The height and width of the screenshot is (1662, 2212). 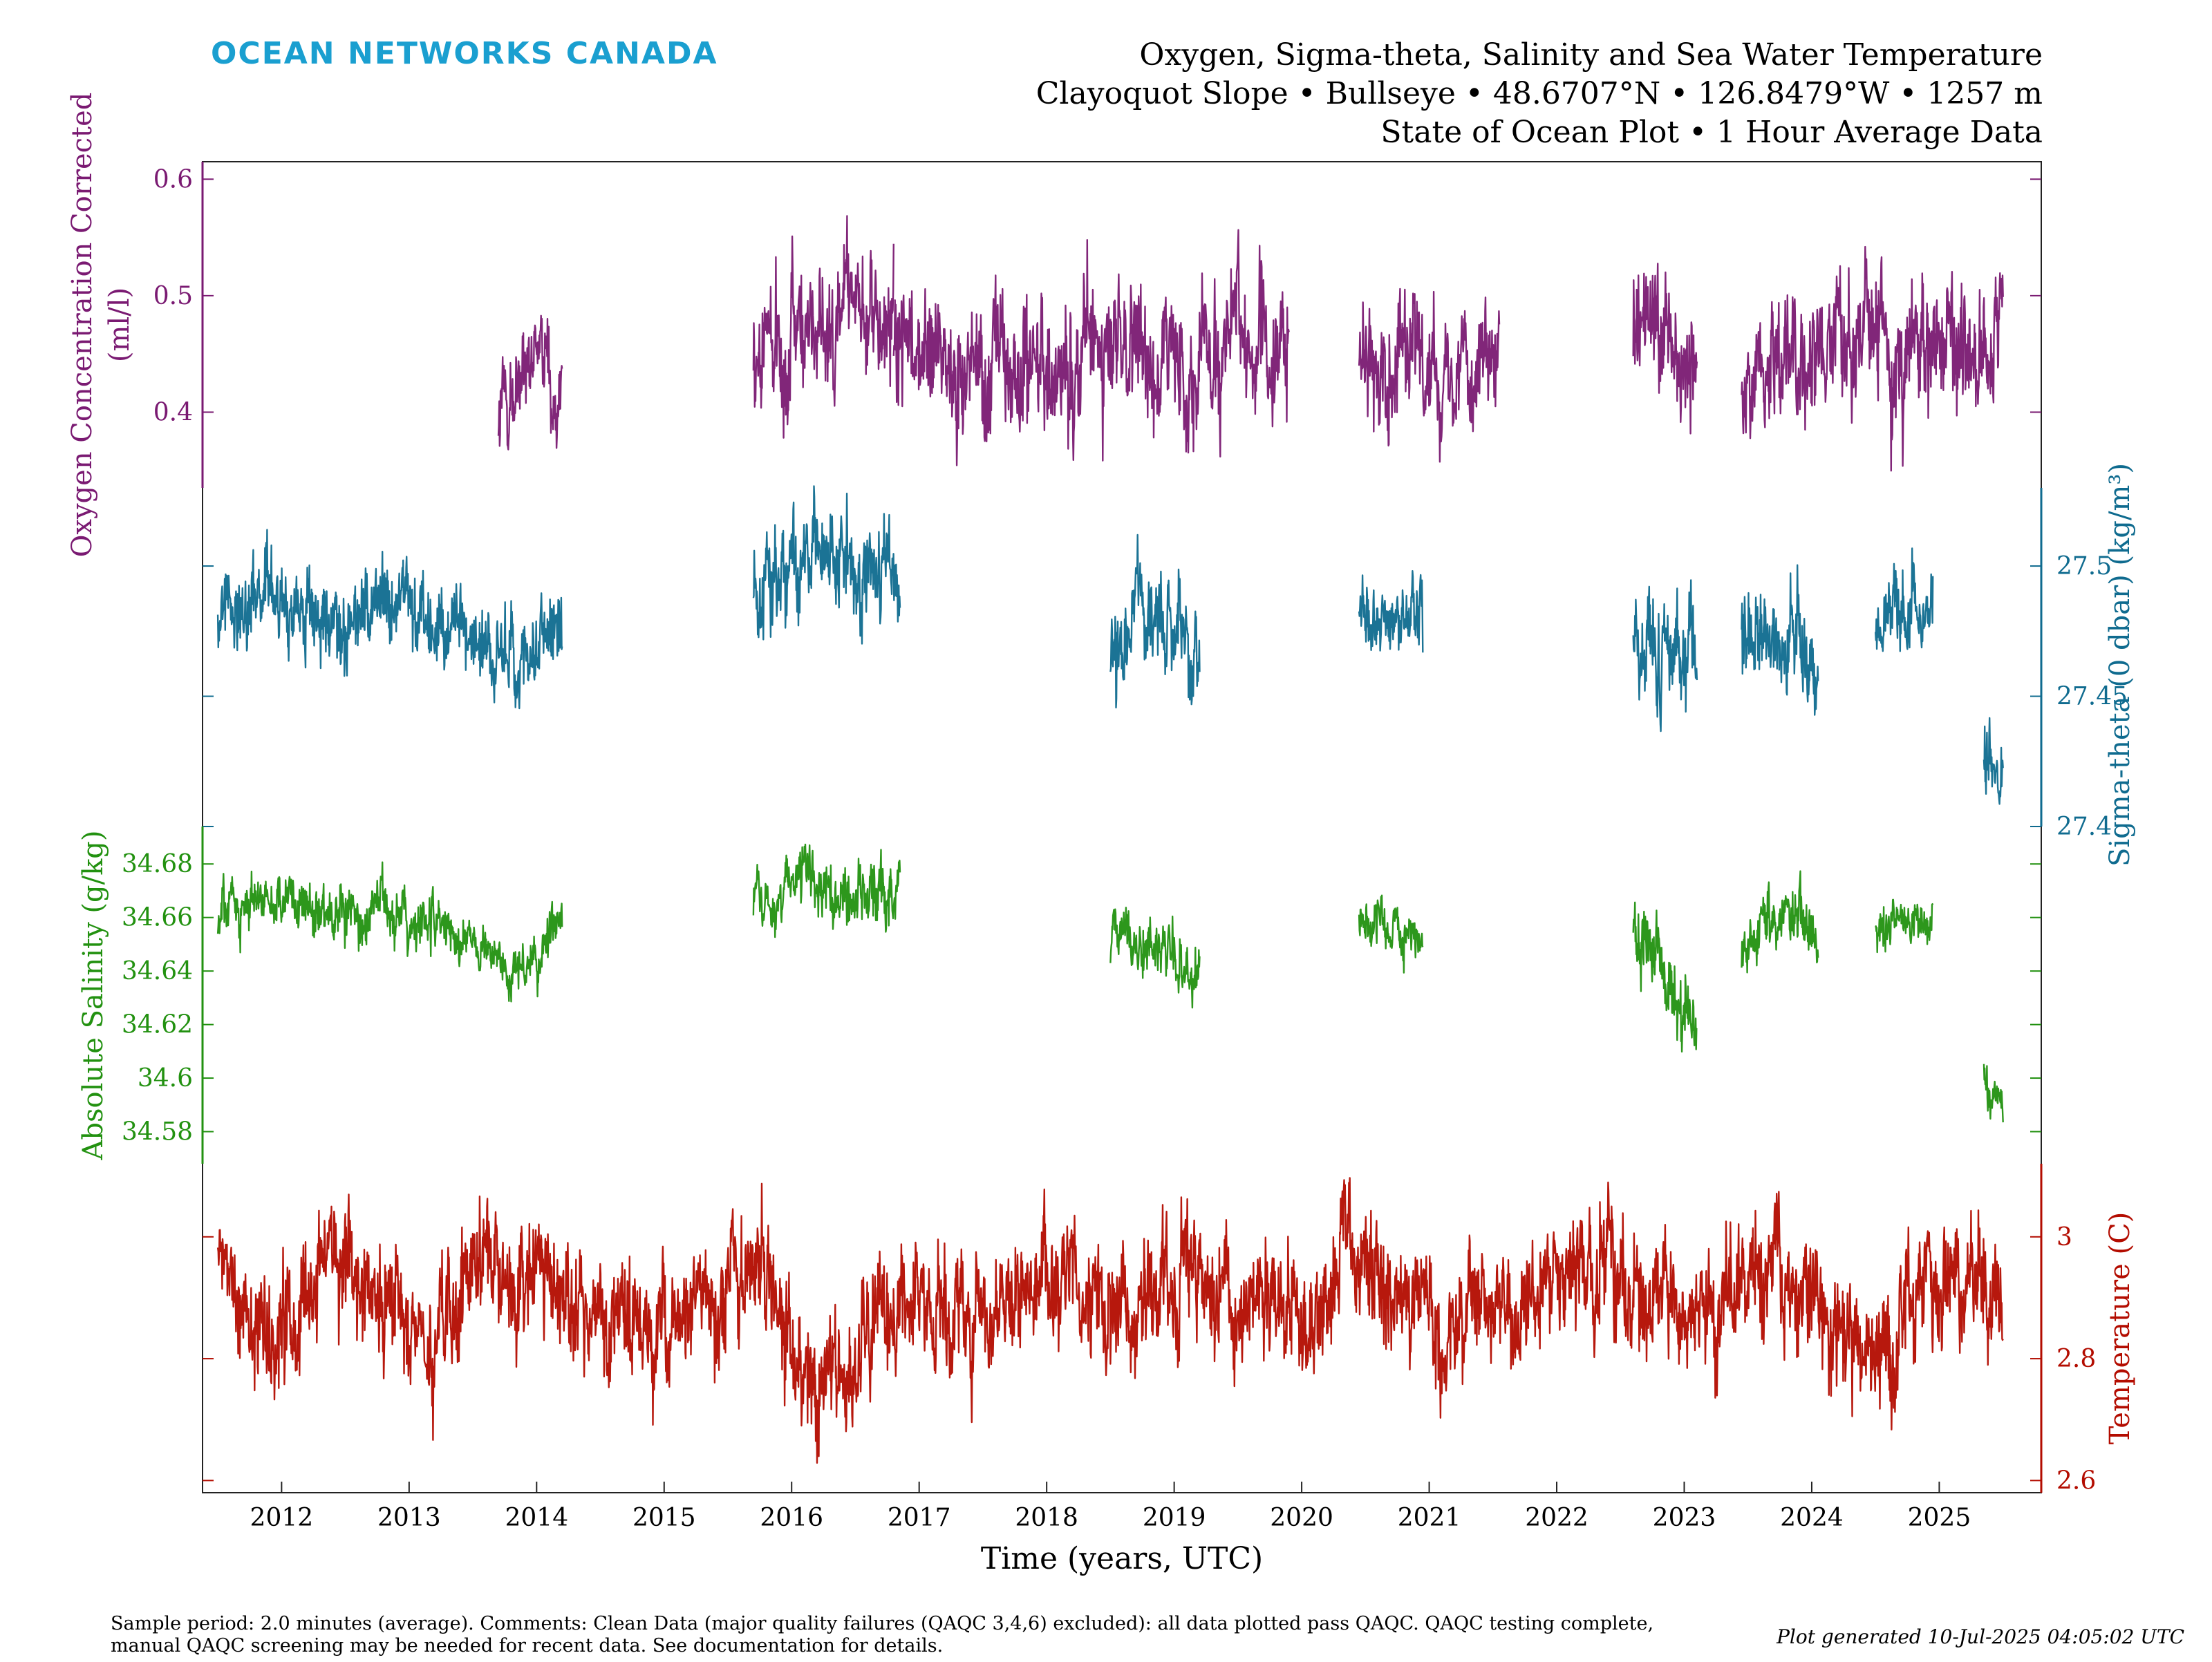 I want to click on x-tick-label: 2024, so click(x=1812, y=1518).